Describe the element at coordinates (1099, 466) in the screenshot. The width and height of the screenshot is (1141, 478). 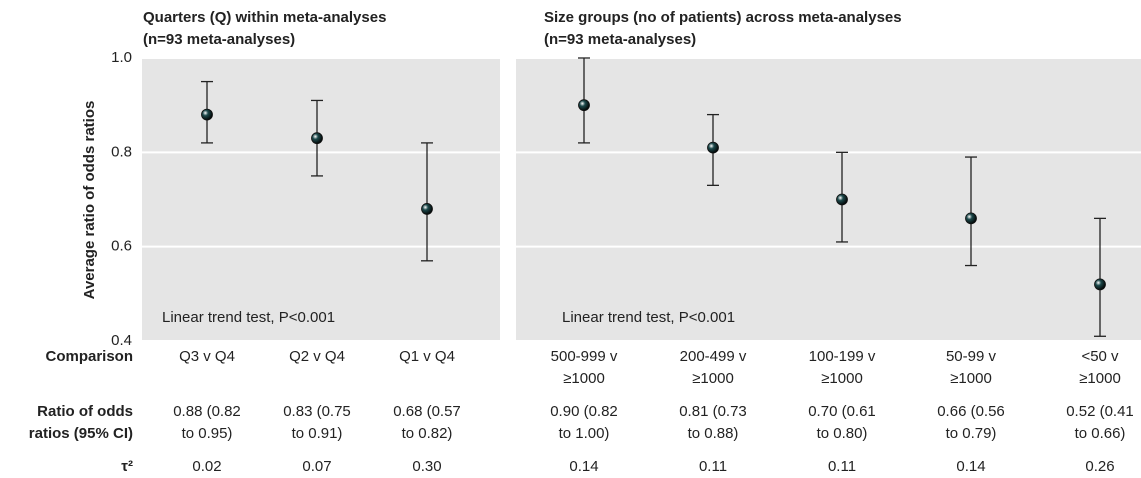
I see `tau-squared: 0.26` at that location.